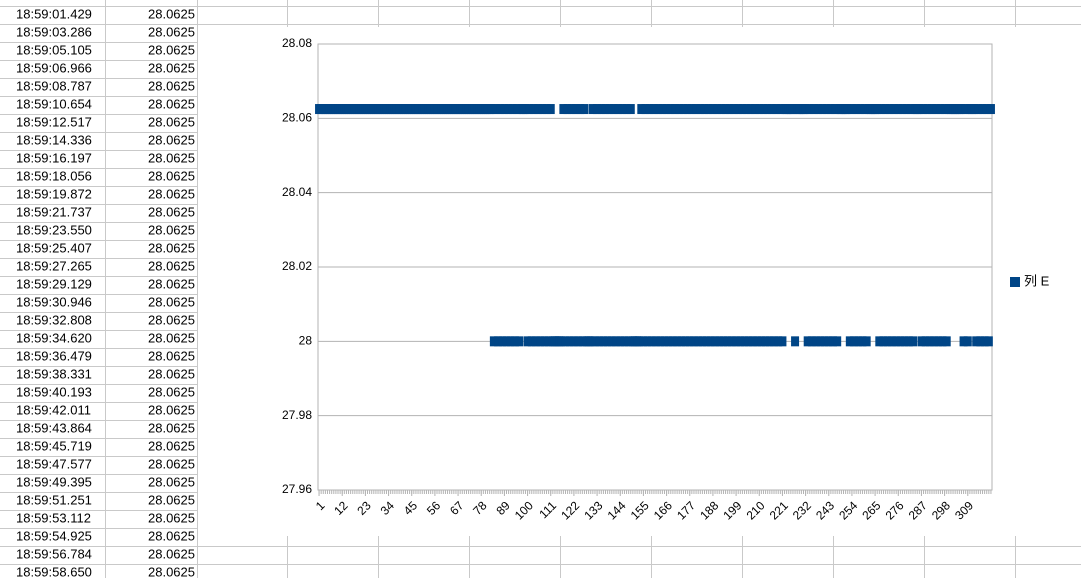 This screenshot has width=1081, height=578. What do you see at coordinates (54, 283) in the screenshot?
I see `time-cell: 18:59:29.129` at bounding box center [54, 283].